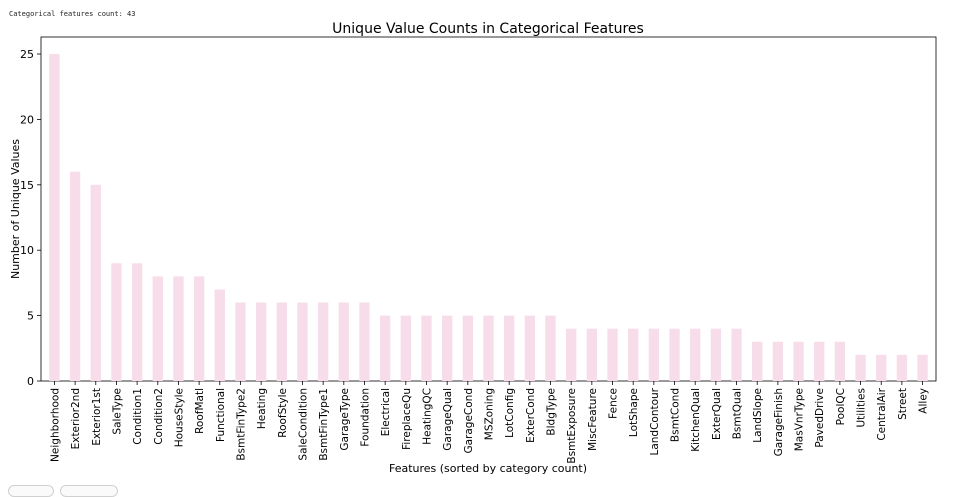  Describe the element at coordinates (778, 361) in the screenshot. I see `bar-GarageFinish` at that location.